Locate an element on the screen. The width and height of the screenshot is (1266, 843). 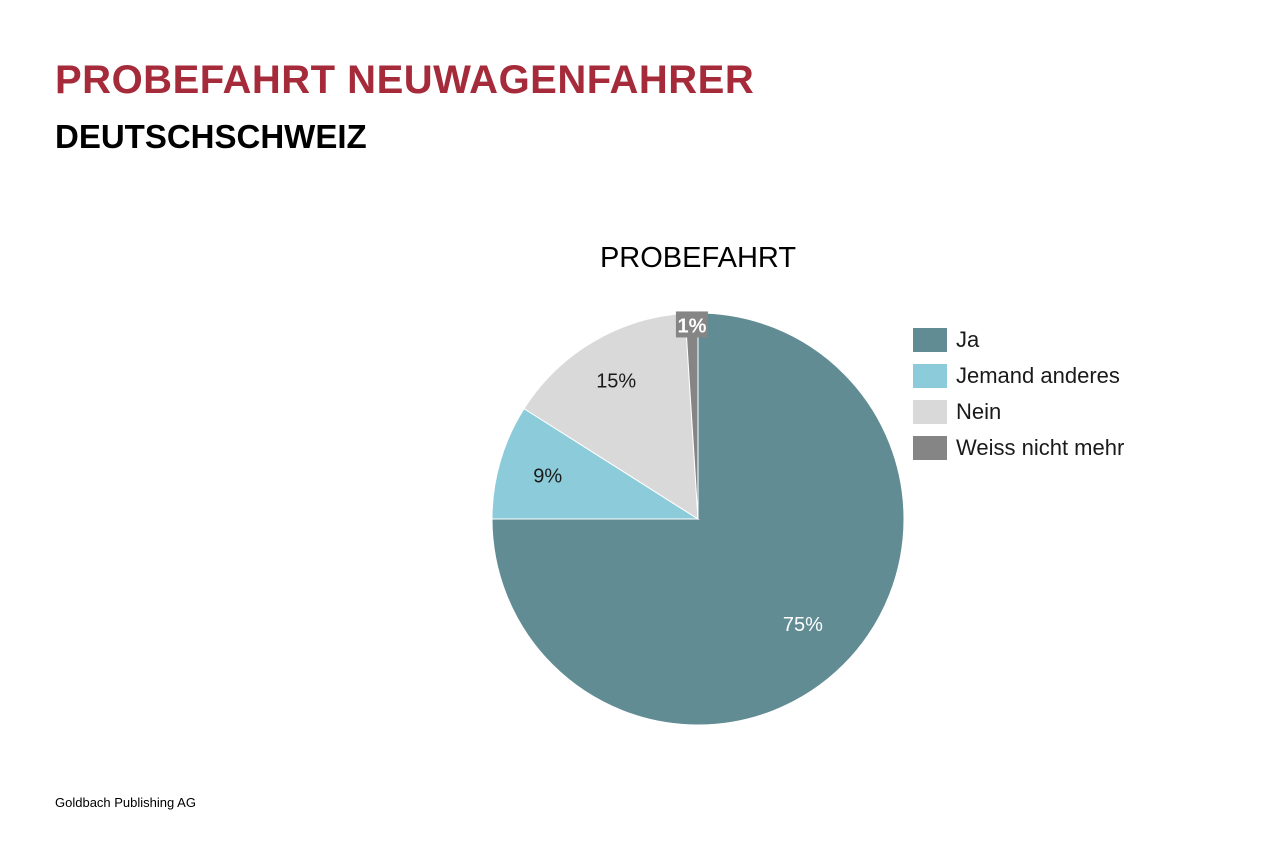
legend-label: Ja is located at coordinates (968, 339).